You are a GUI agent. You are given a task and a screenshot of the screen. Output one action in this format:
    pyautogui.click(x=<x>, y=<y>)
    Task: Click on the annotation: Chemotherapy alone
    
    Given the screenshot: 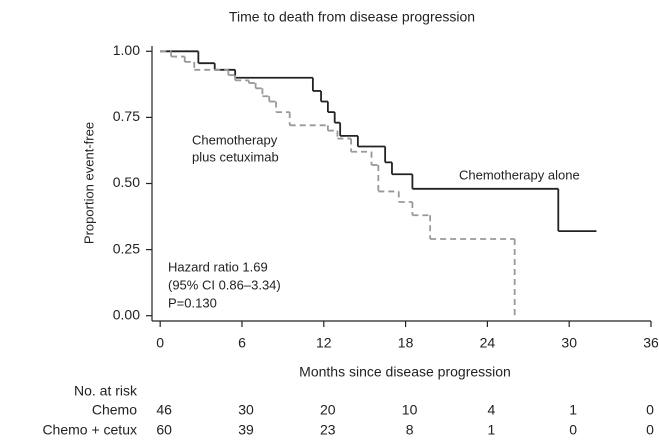 What is the action you would take?
    pyautogui.click(x=519, y=174)
    